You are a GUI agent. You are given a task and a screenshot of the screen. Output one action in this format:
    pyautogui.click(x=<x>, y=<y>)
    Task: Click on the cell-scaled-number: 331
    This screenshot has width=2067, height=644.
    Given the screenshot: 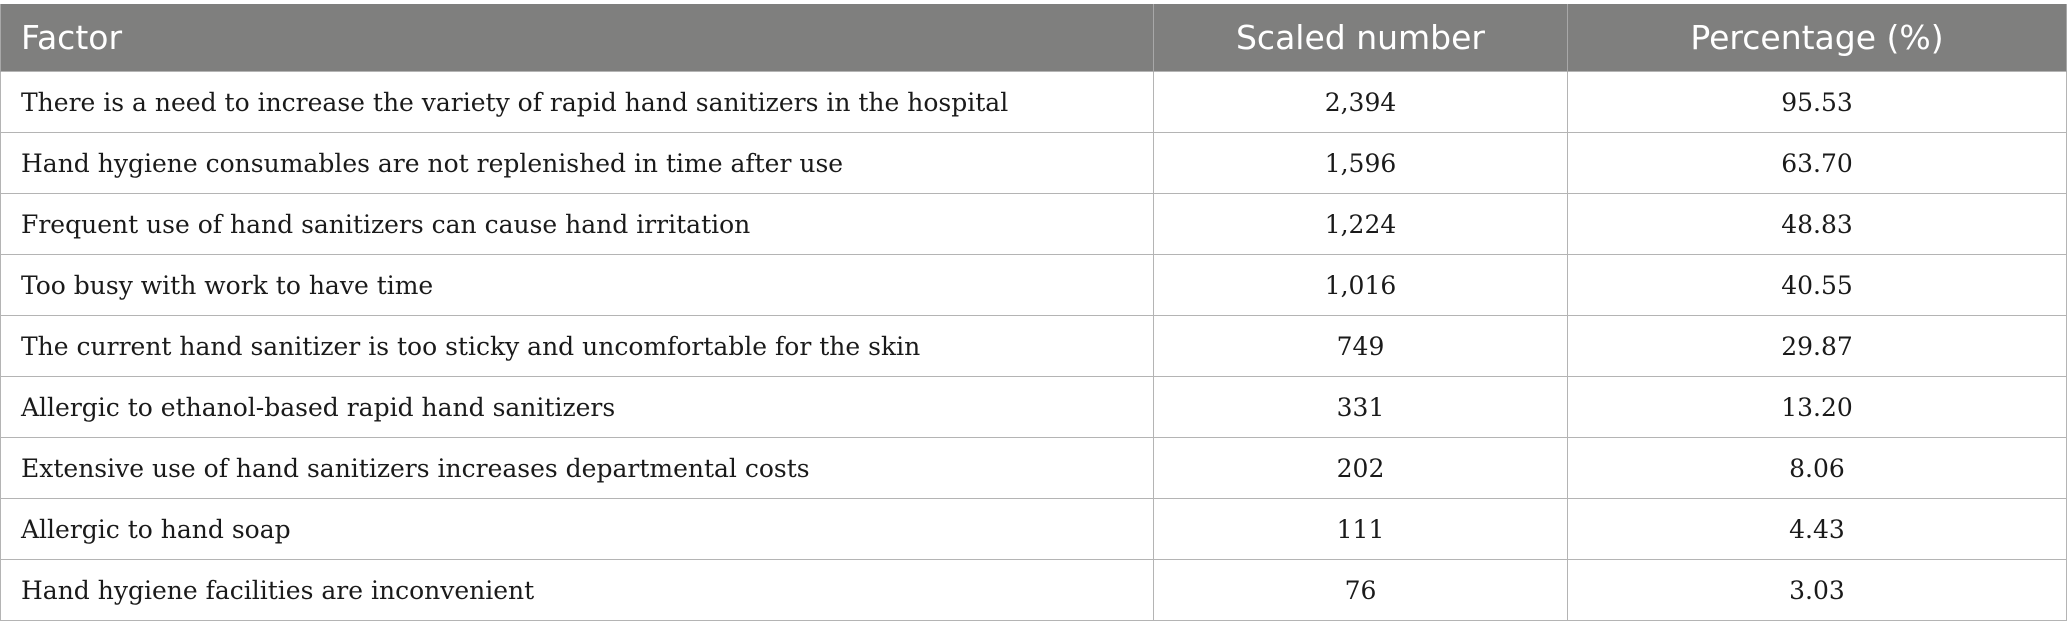 What is the action you would take?
    pyautogui.click(x=1360, y=407)
    